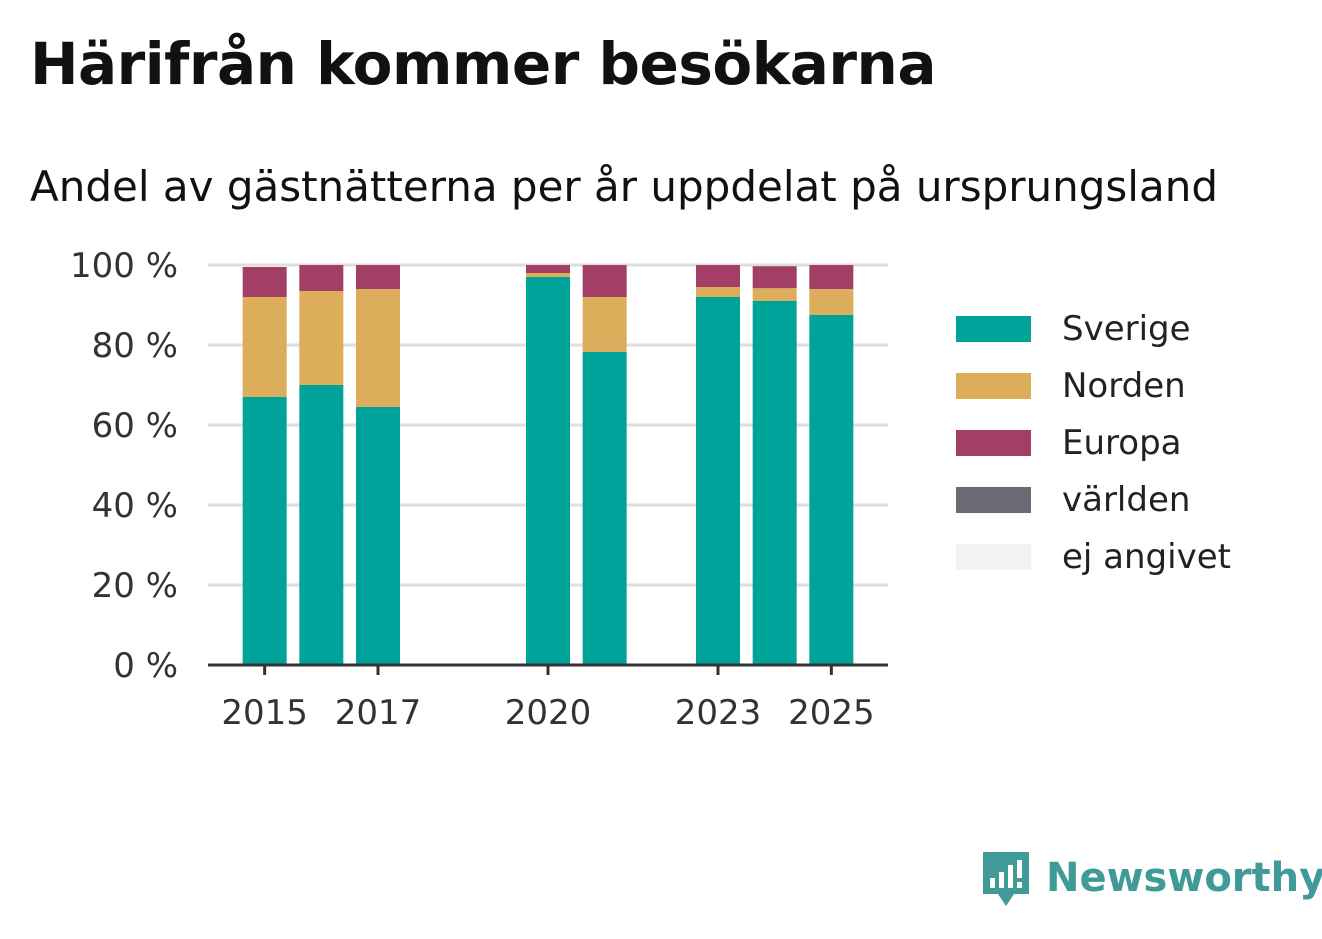  Describe the element at coordinates (1122, 442) in the screenshot. I see `legend-label: Europa` at that location.